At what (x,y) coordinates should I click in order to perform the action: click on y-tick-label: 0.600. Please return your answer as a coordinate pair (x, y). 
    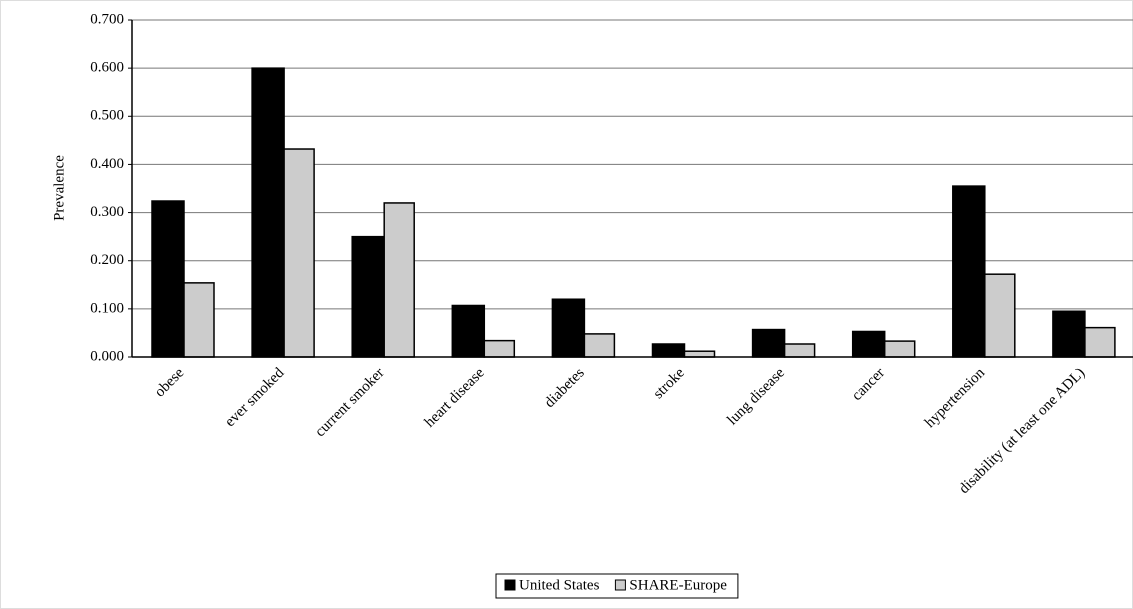
    Looking at the image, I should click on (107, 68).